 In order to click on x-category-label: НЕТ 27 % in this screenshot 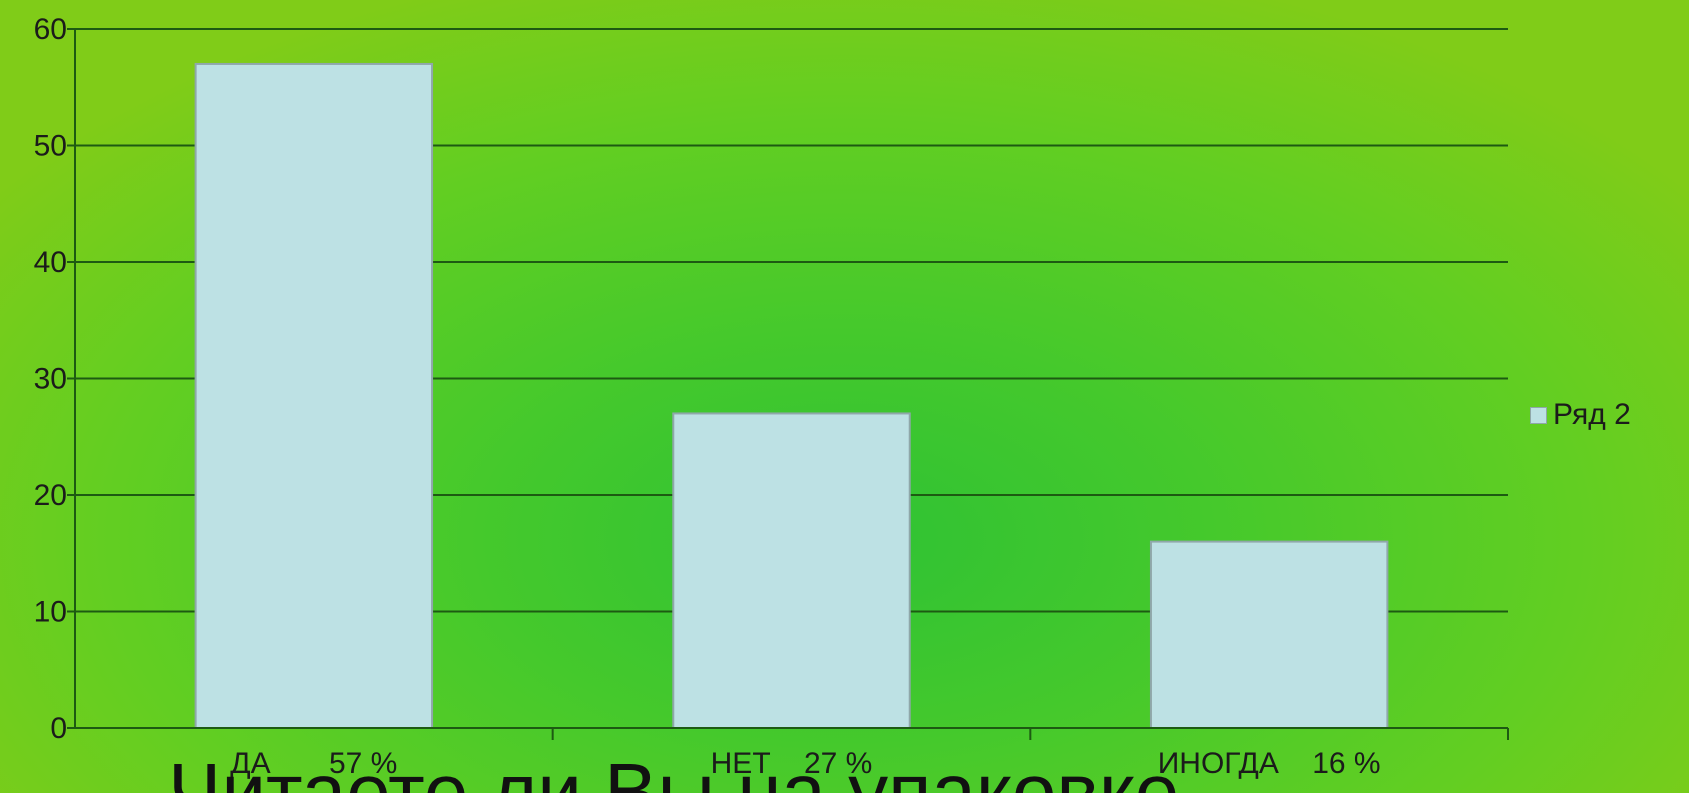, I will do `click(792, 763)`.